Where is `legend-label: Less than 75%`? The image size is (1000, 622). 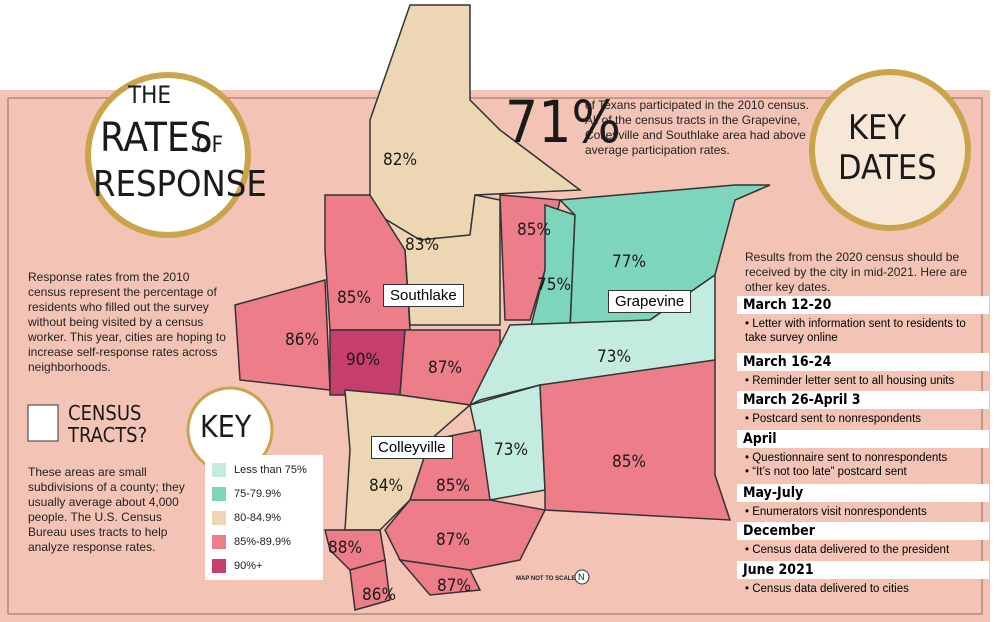 legend-label: Less than 75% is located at coordinates (270, 470).